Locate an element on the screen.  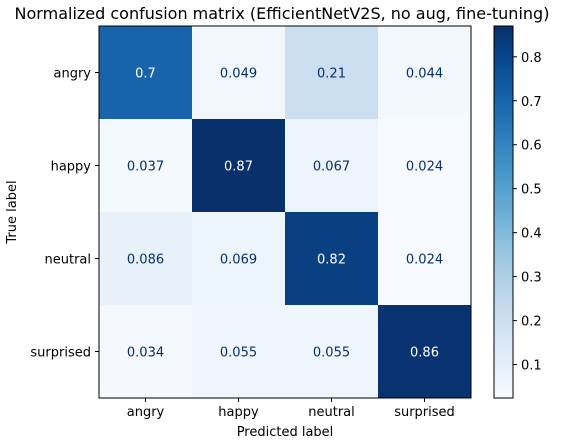
y-tick-label: neutral is located at coordinates (68, 260).